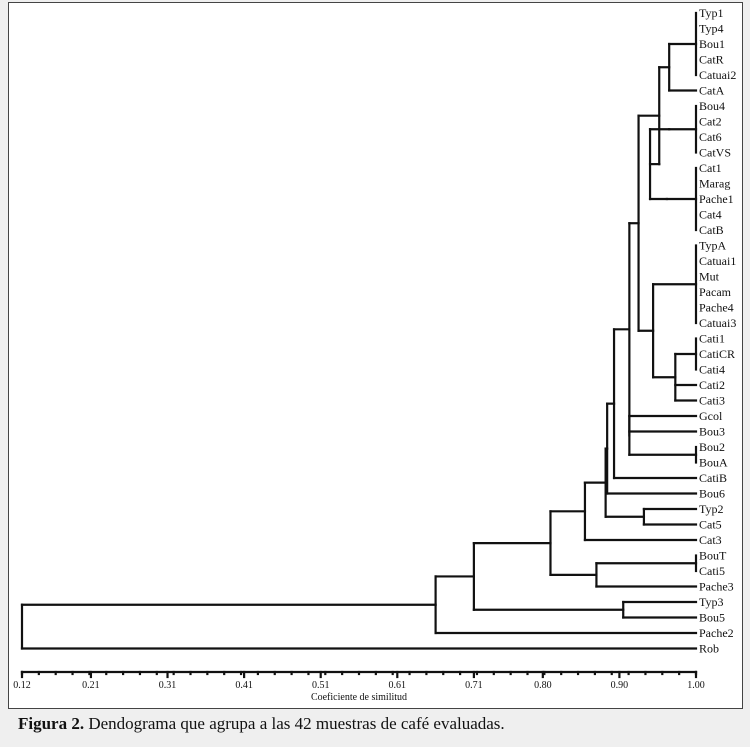 The width and height of the screenshot is (750, 747). I want to click on x-tick-label: 0.21, so click(91, 685).